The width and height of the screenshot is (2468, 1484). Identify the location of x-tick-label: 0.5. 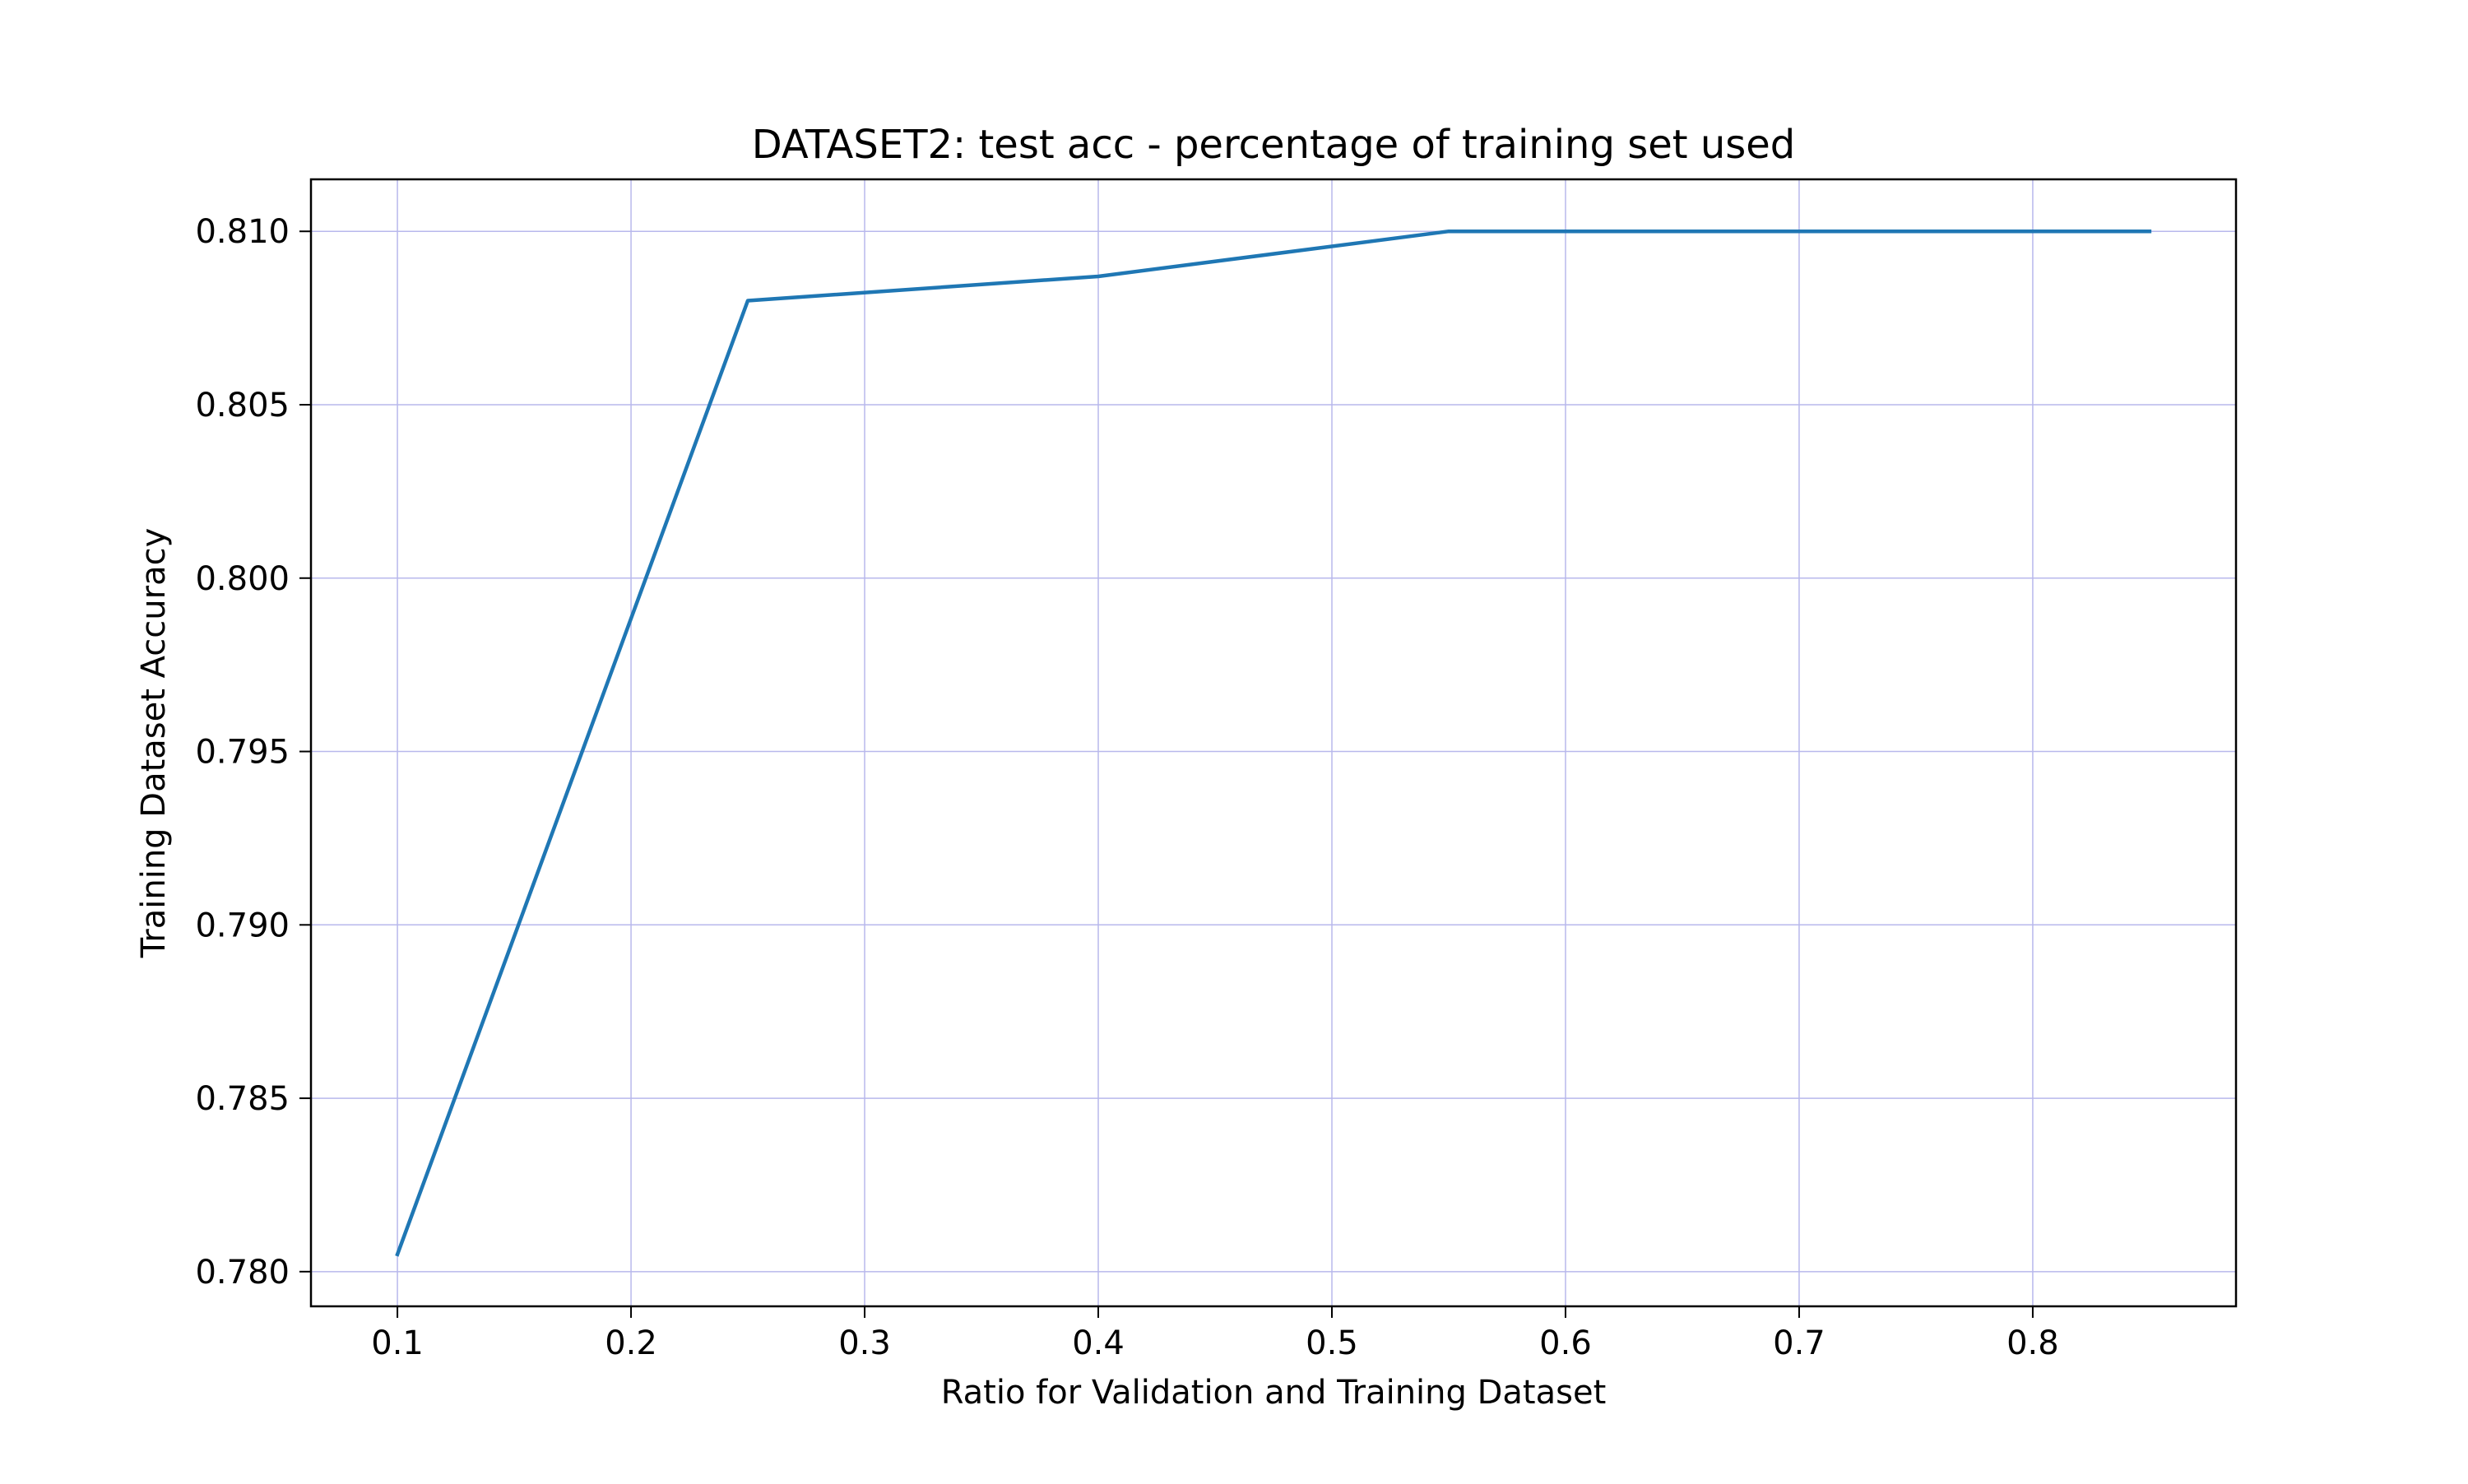
(1332, 1343).